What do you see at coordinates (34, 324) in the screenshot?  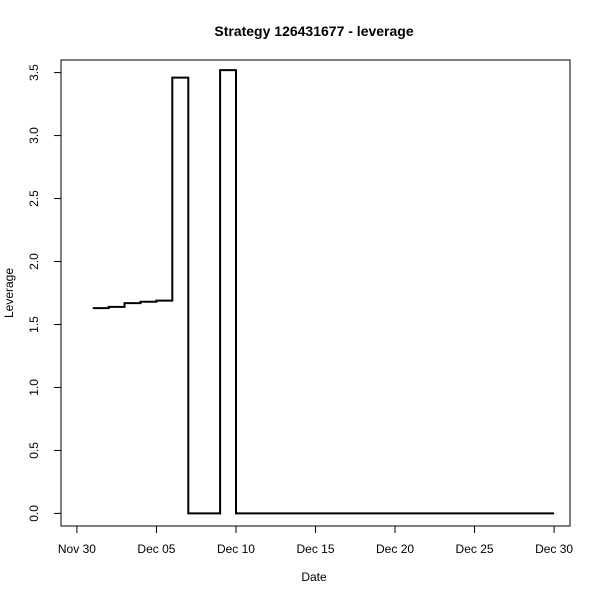 I see `y-tick-label: 1.5` at bounding box center [34, 324].